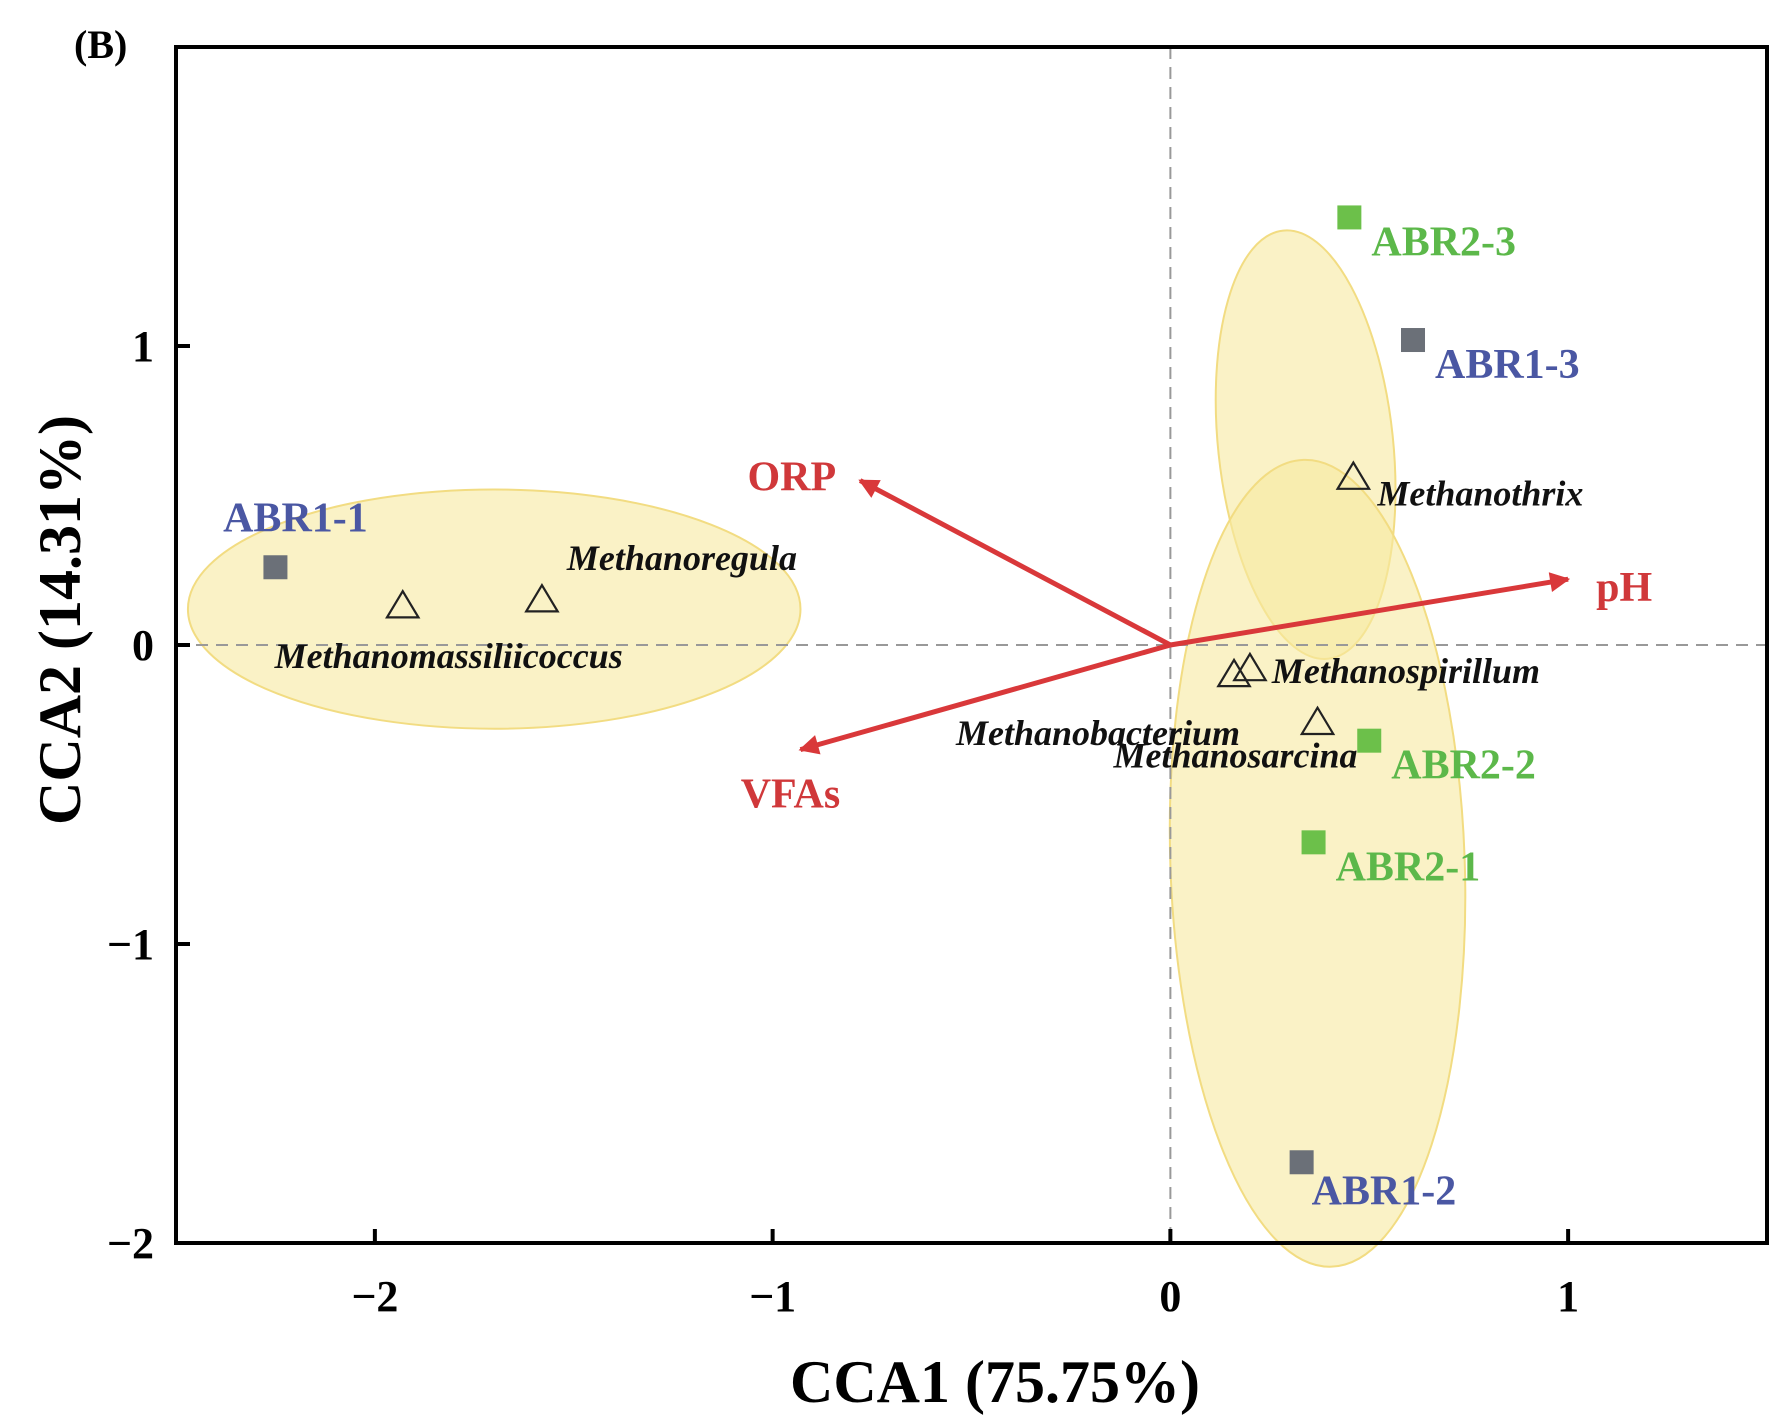  What do you see at coordinates (143, 346) in the screenshot?
I see `y-tick-label: 1` at bounding box center [143, 346].